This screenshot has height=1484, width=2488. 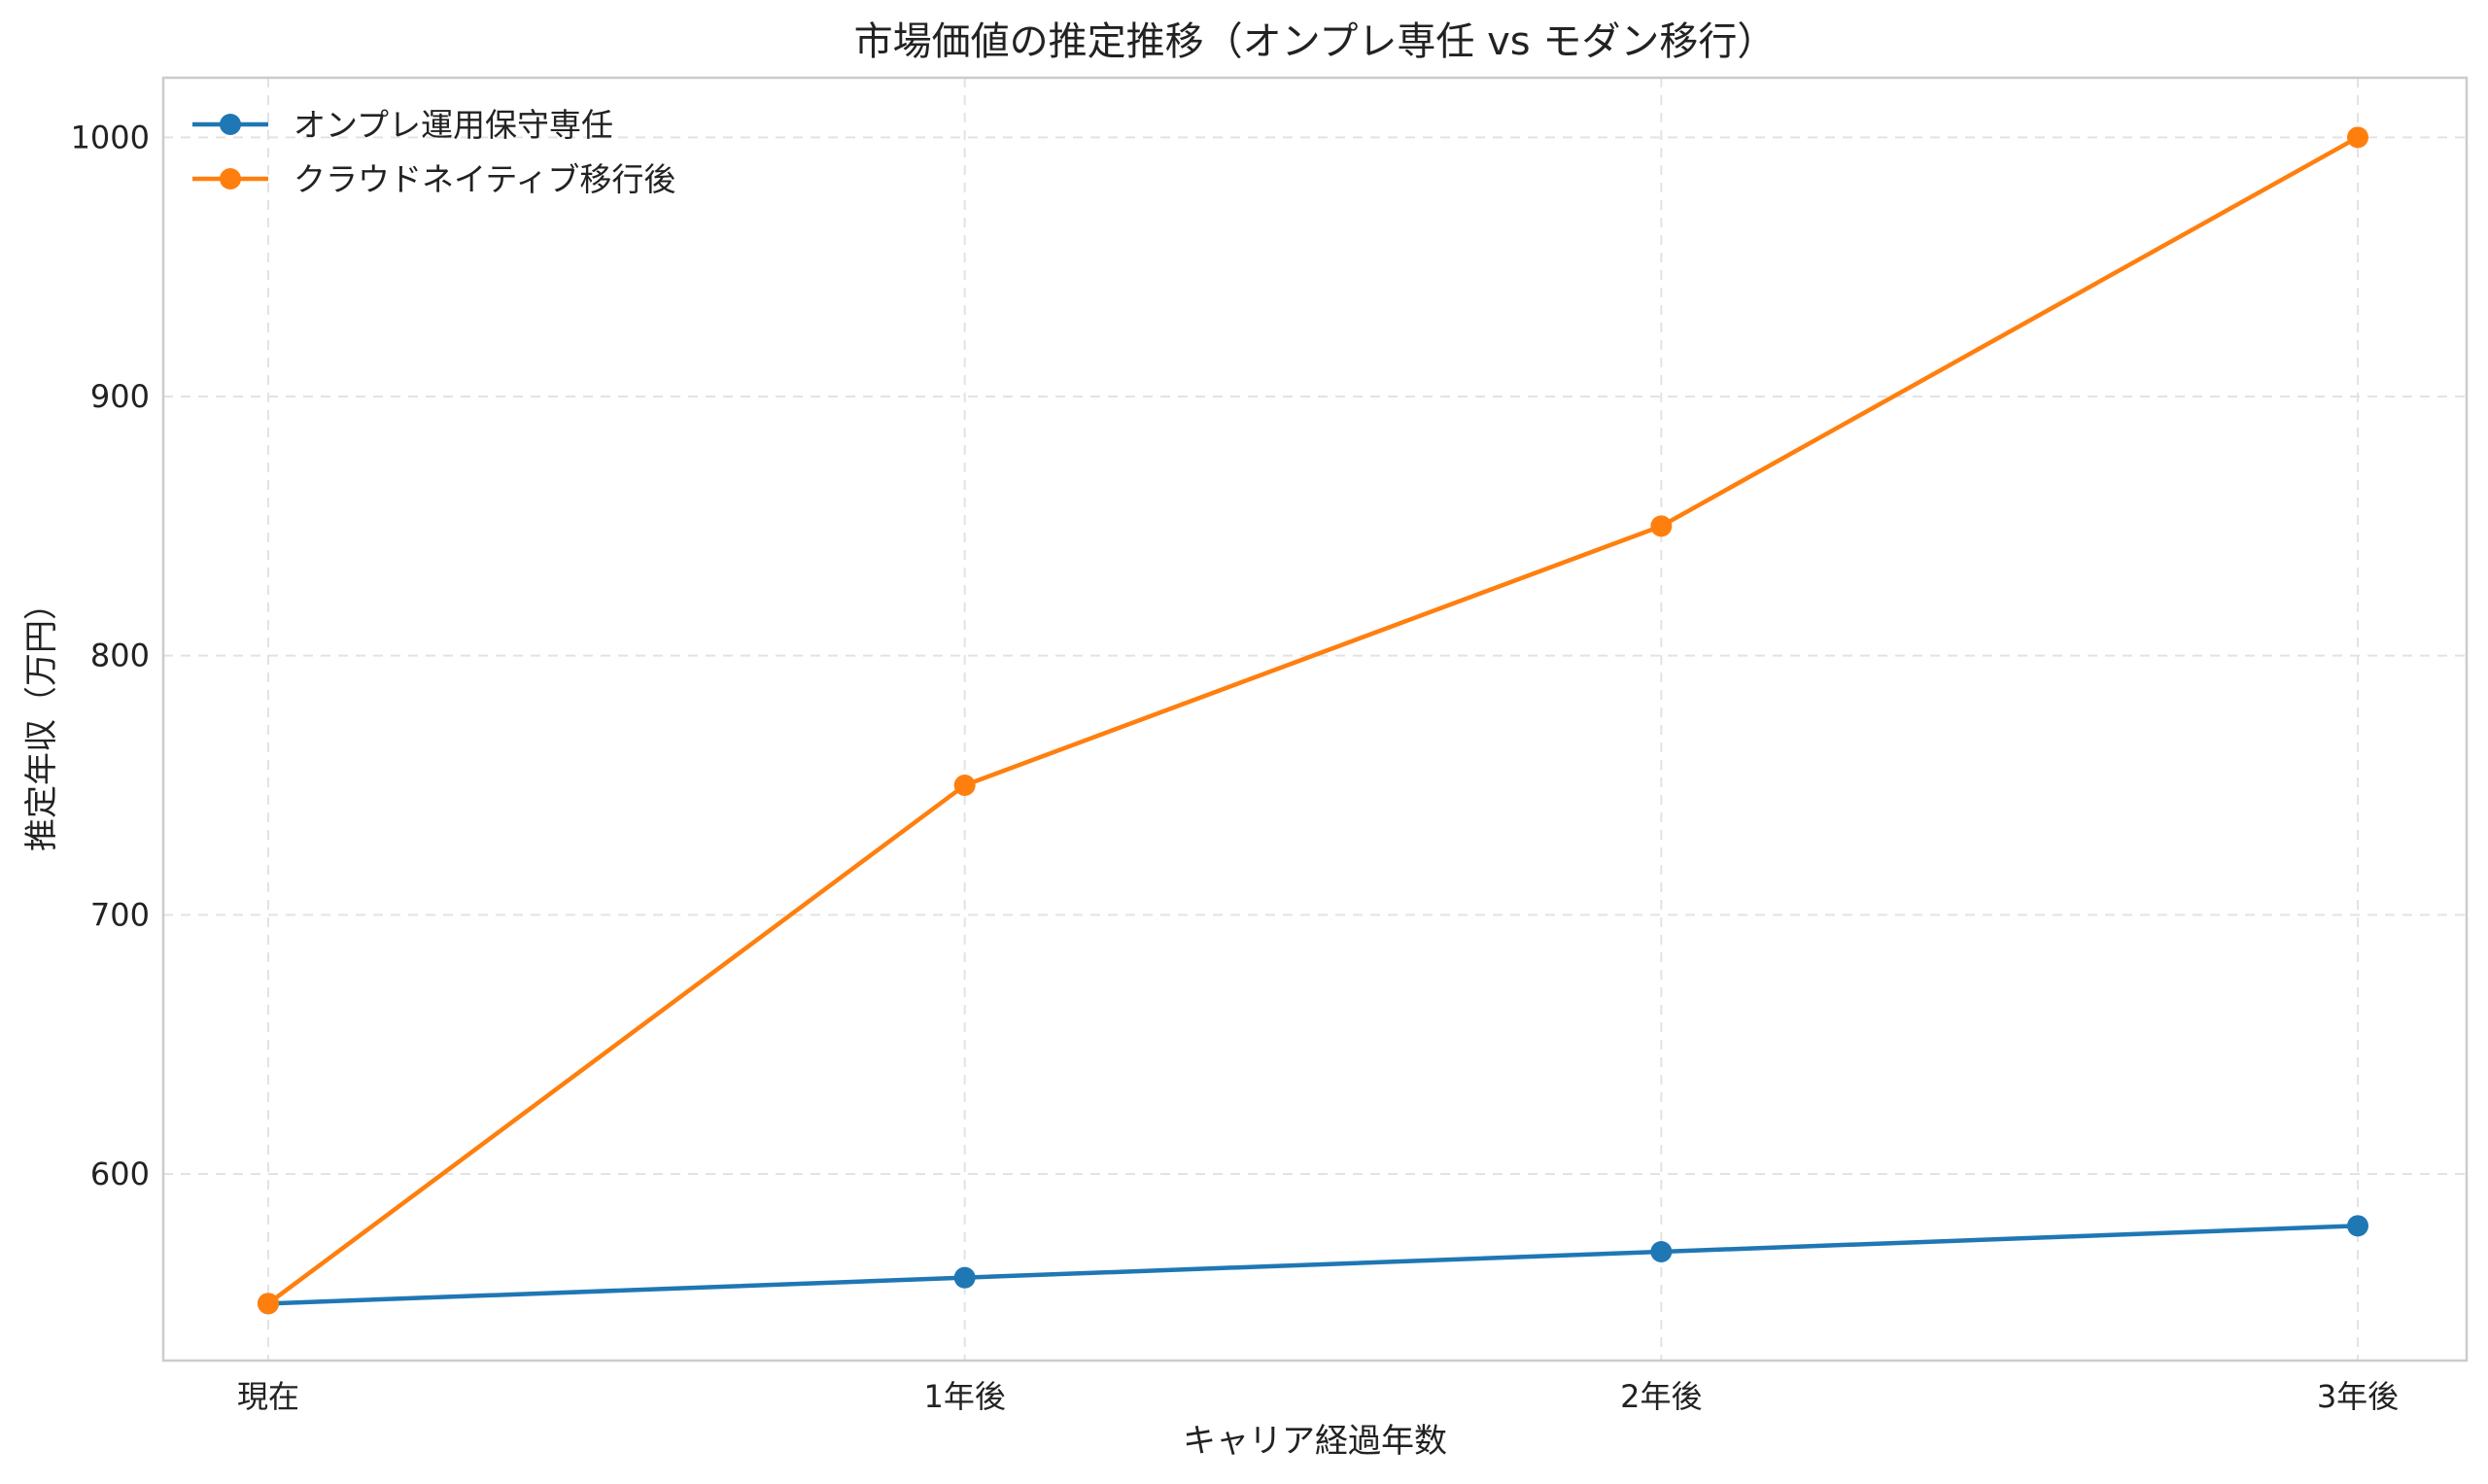 I want to click on legend-entry-cloud: クラウドネイティブ移行後, so click(x=433, y=179).